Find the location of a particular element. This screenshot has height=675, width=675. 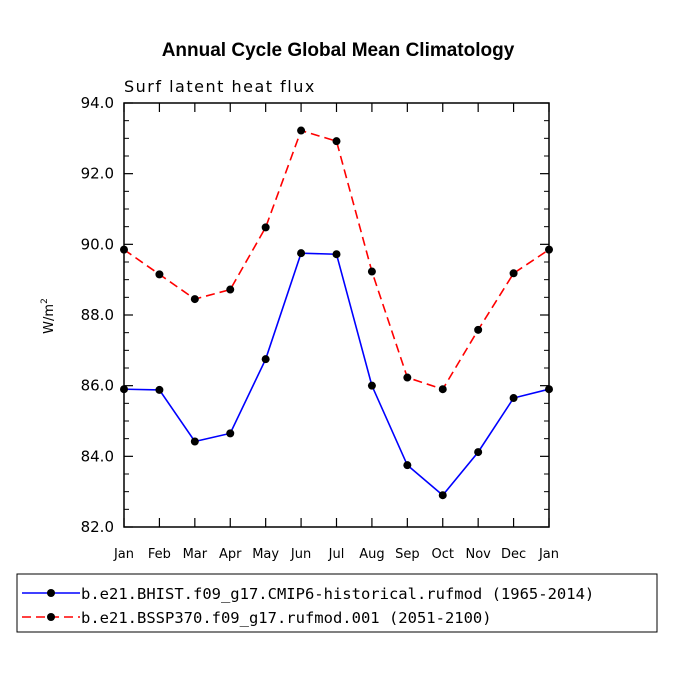

y-axis-label-text: W/m is located at coordinates (49, 319).